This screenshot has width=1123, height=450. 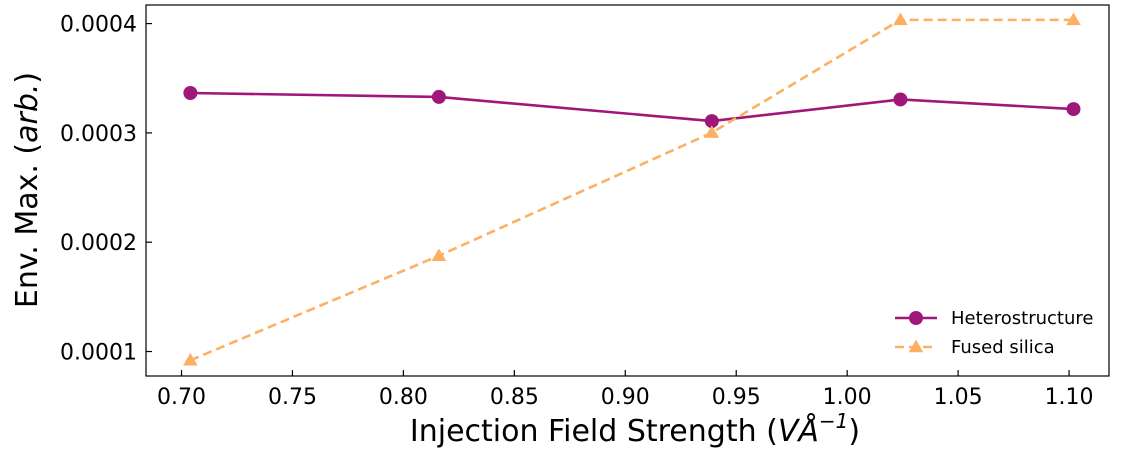 I want to click on y-tick-label: 0.0001, so click(x=98, y=353).